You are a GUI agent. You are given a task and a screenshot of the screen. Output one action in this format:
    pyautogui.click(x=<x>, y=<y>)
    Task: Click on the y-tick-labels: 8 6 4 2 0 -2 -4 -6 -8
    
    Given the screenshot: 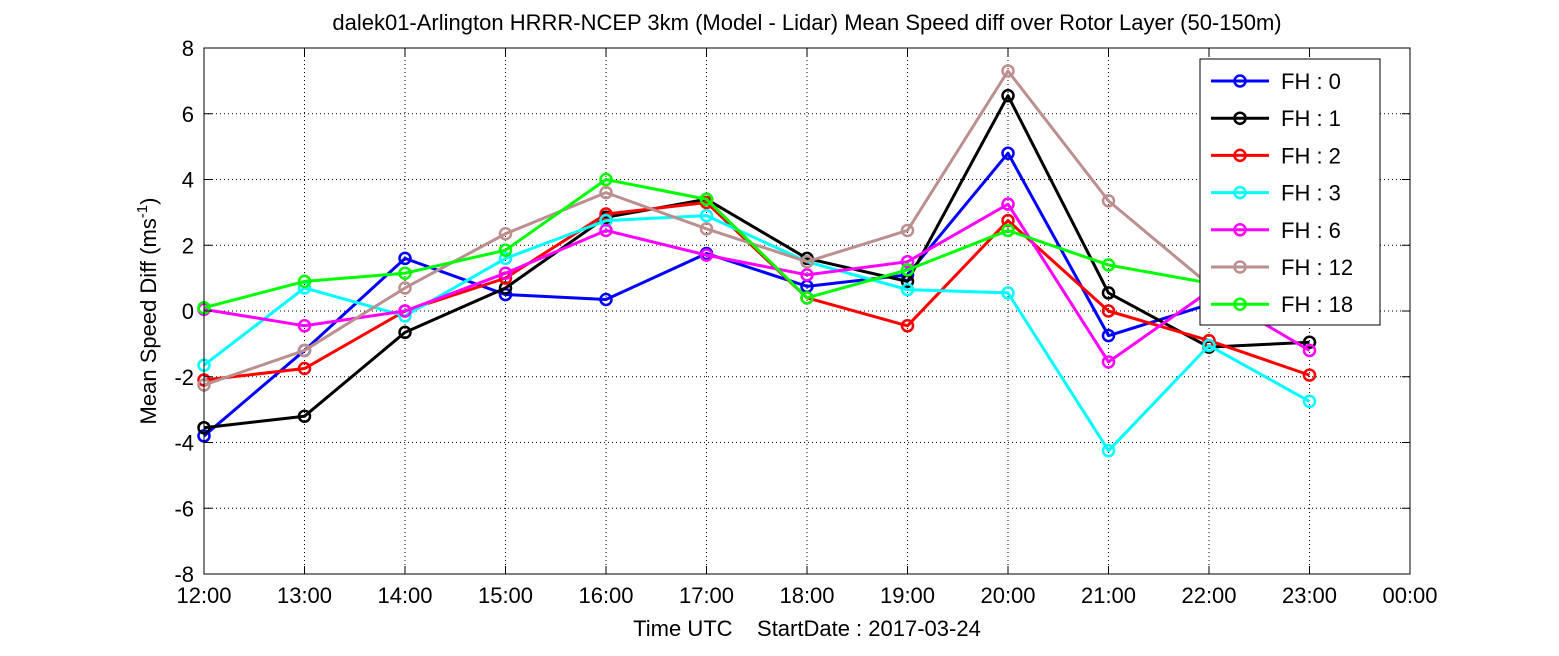 What is the action you would take?
    pyautogui.click(x=184, y=311)
    